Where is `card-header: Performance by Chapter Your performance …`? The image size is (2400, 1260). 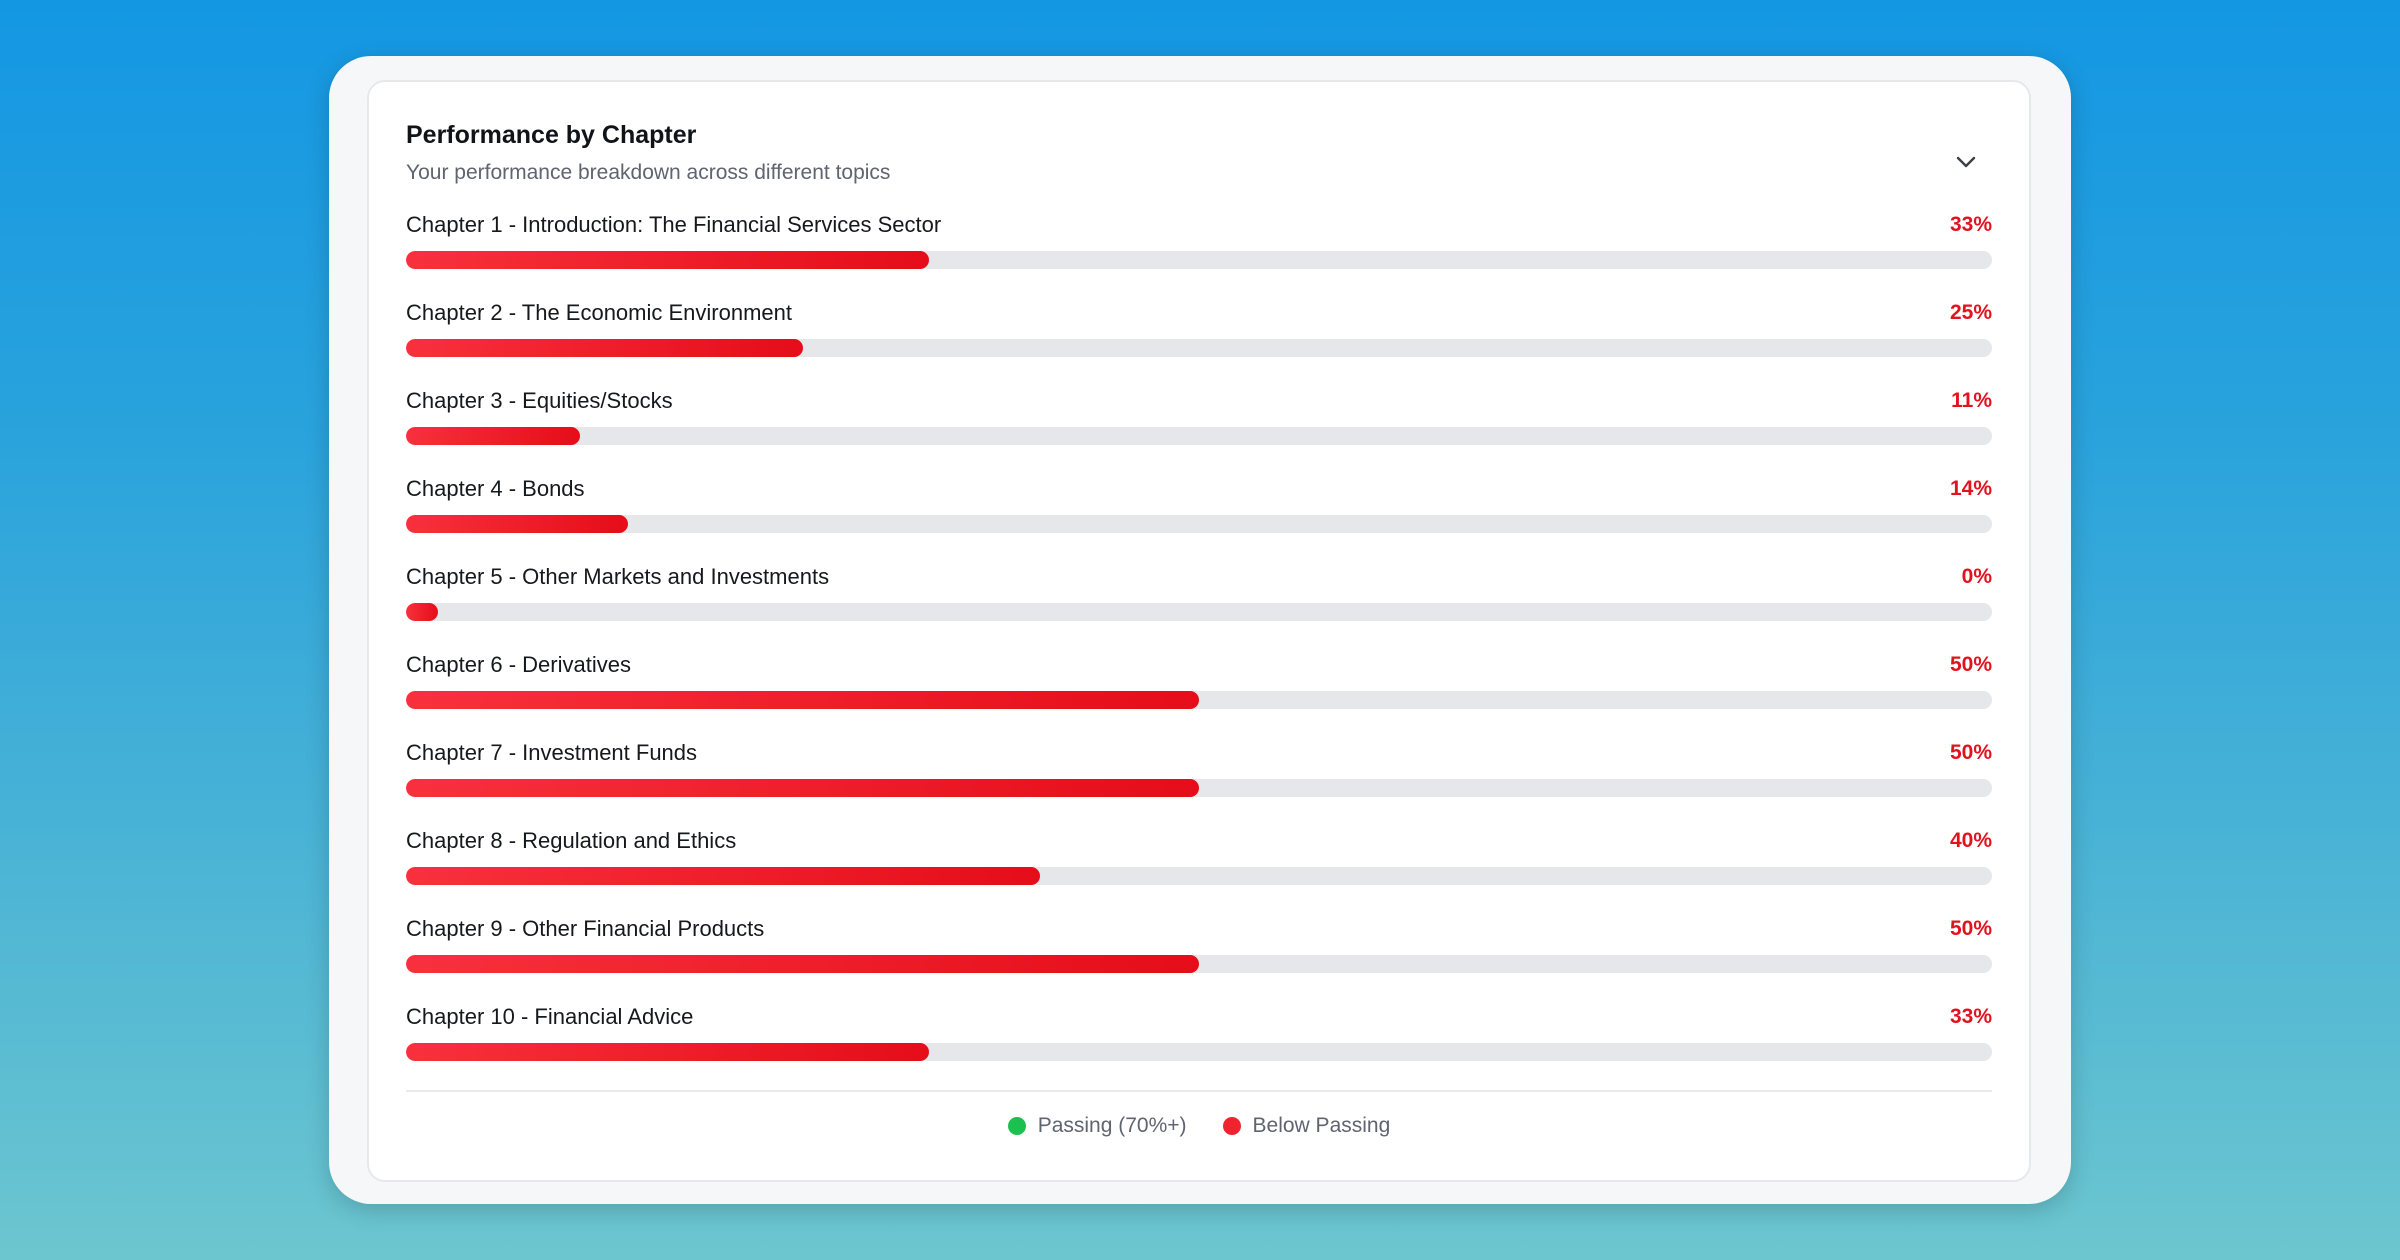
card-header: Performance by Chapter Your performance … is located at coordinates (1199, 153).